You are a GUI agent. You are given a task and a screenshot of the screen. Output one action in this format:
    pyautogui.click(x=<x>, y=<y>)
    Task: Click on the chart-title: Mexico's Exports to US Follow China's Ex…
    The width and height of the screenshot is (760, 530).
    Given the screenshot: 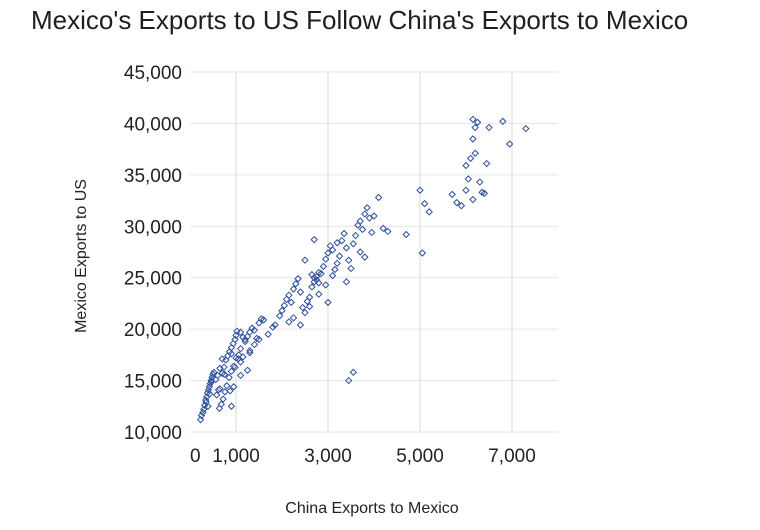 What is the action you would take?
    pyautogui.click(x=360, y=20)
    